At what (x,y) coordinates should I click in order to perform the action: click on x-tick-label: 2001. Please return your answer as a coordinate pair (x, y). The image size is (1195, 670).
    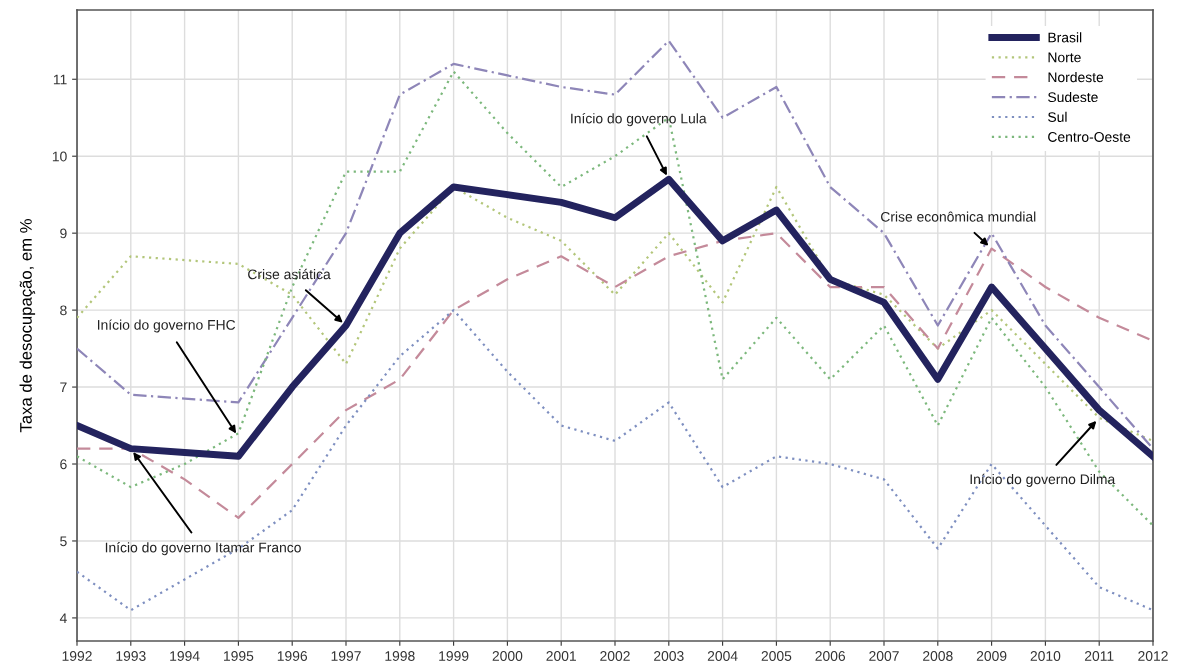
    Looking at the image, I should click on (561, 656).